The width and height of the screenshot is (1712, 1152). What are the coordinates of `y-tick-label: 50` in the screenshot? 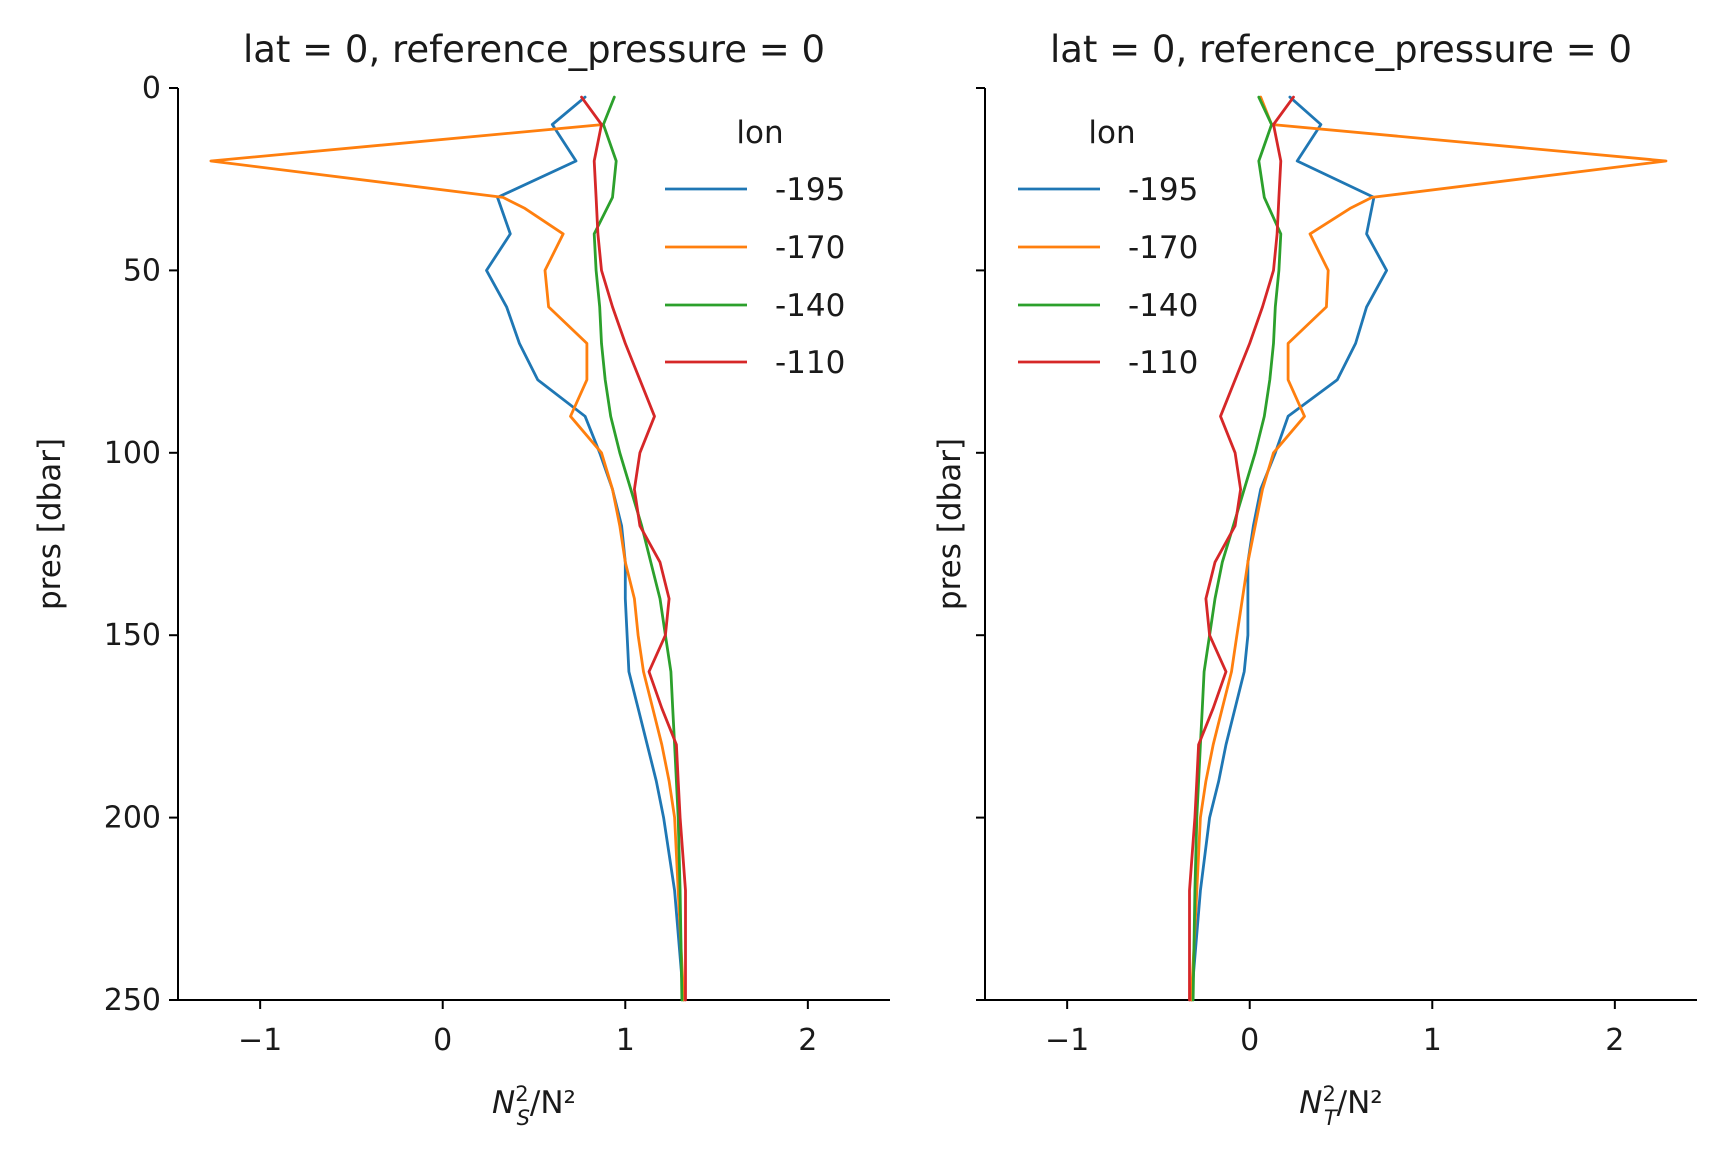 It's located at (142, 270).